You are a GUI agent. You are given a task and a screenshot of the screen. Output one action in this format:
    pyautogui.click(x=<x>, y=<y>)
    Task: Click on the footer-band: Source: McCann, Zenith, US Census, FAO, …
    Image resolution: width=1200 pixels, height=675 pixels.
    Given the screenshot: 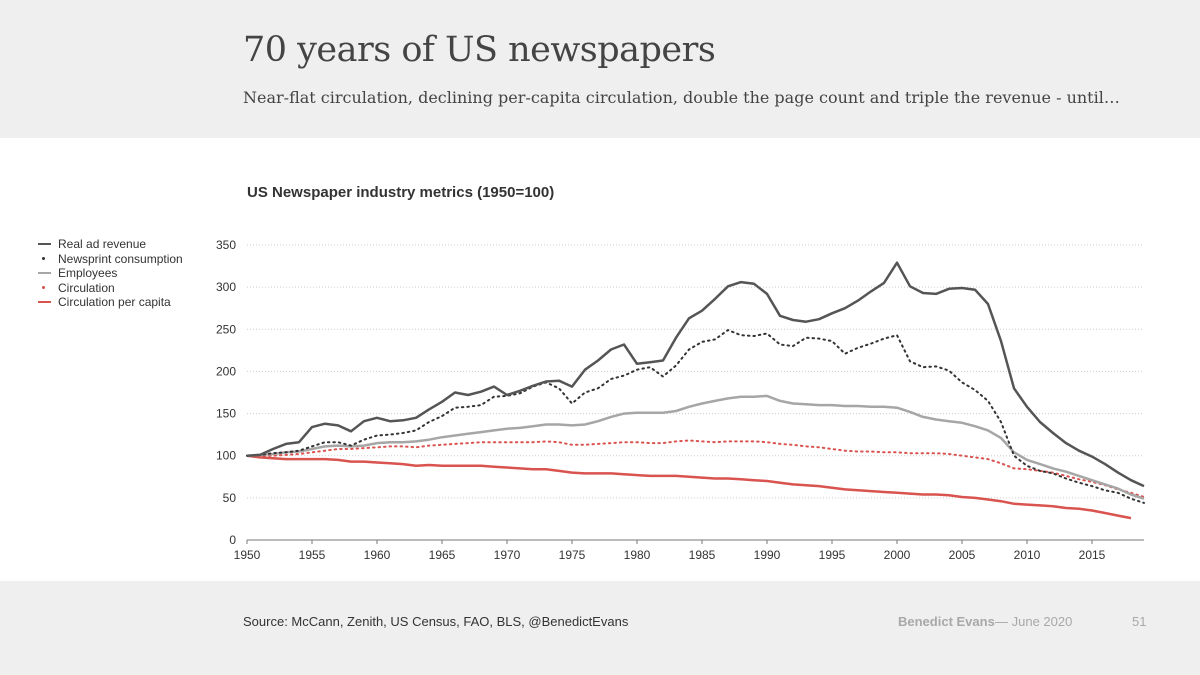 What is the action you would take?
    pyautogui.click(x=600, y=628)
    